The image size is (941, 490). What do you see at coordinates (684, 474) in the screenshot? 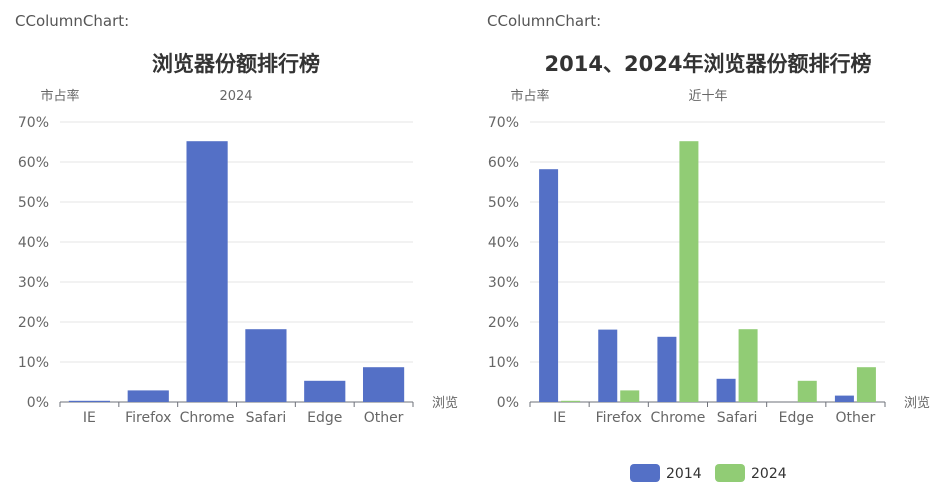
I see `legend-label: 2014` at bounding box center [684, 474].